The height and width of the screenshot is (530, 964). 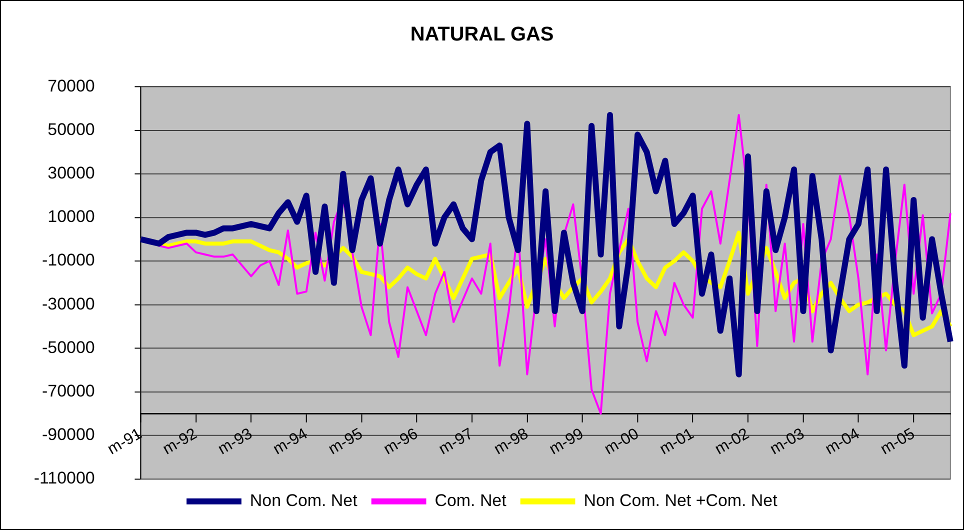 I want to click on x-tick-label: m-91, so click(x=125, y=441).